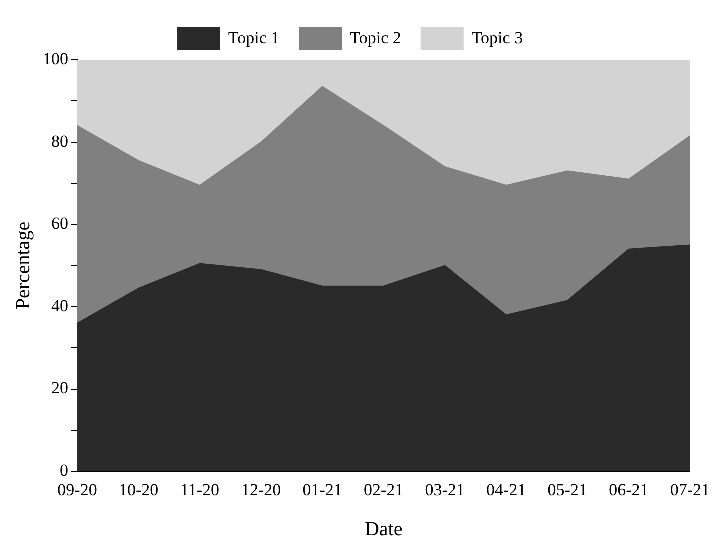 This screenshot has width=721, height=554. I want to click on x-tick-label: 10-20, so click(138, 490).